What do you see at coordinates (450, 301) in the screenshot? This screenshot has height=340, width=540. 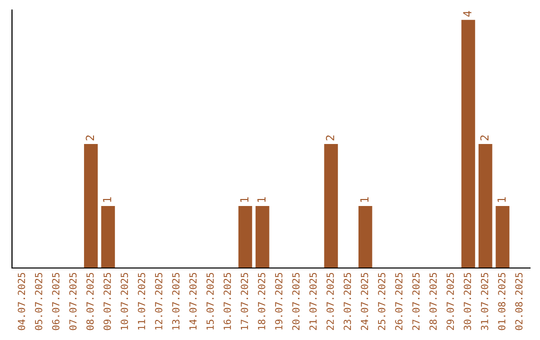 I see `x-tick-label: 29.07.2025` at bounding box center [450, 301].